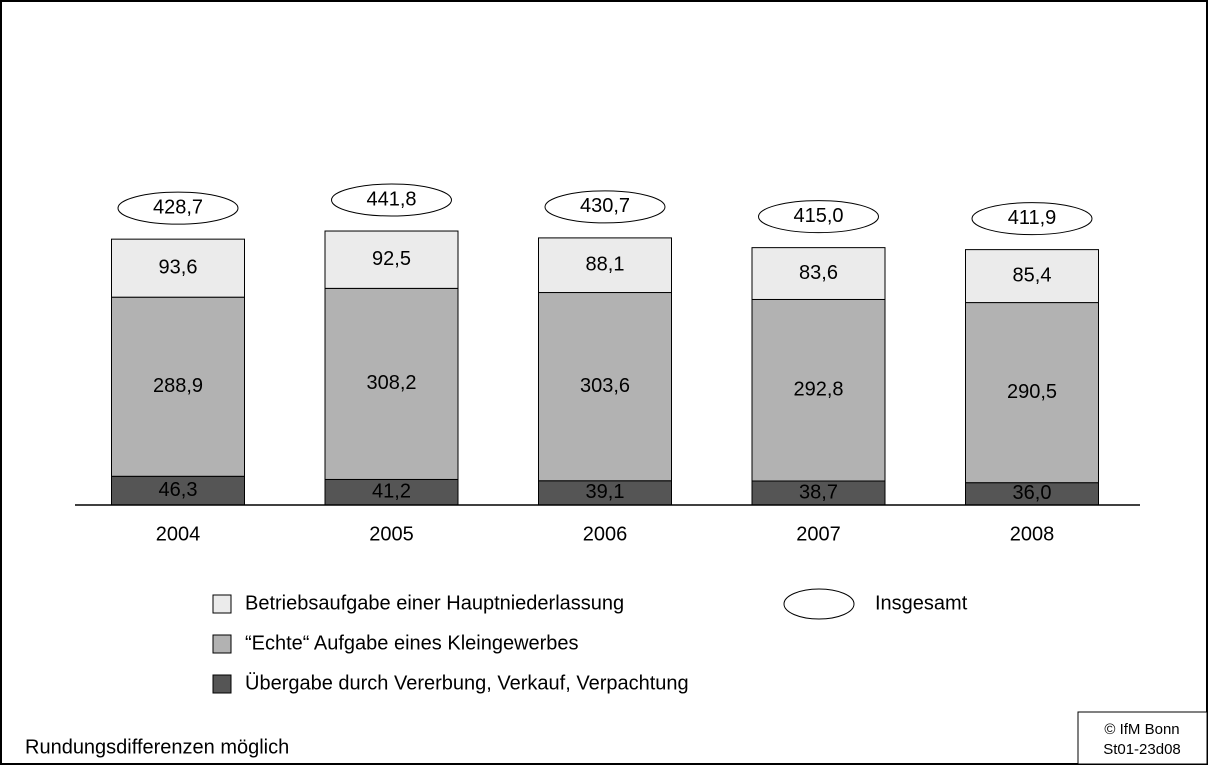  What do you see at coordinates (818, 534) in the screenshot?
I see `x-tick-label: 2007` at bounding box center [818, 534].